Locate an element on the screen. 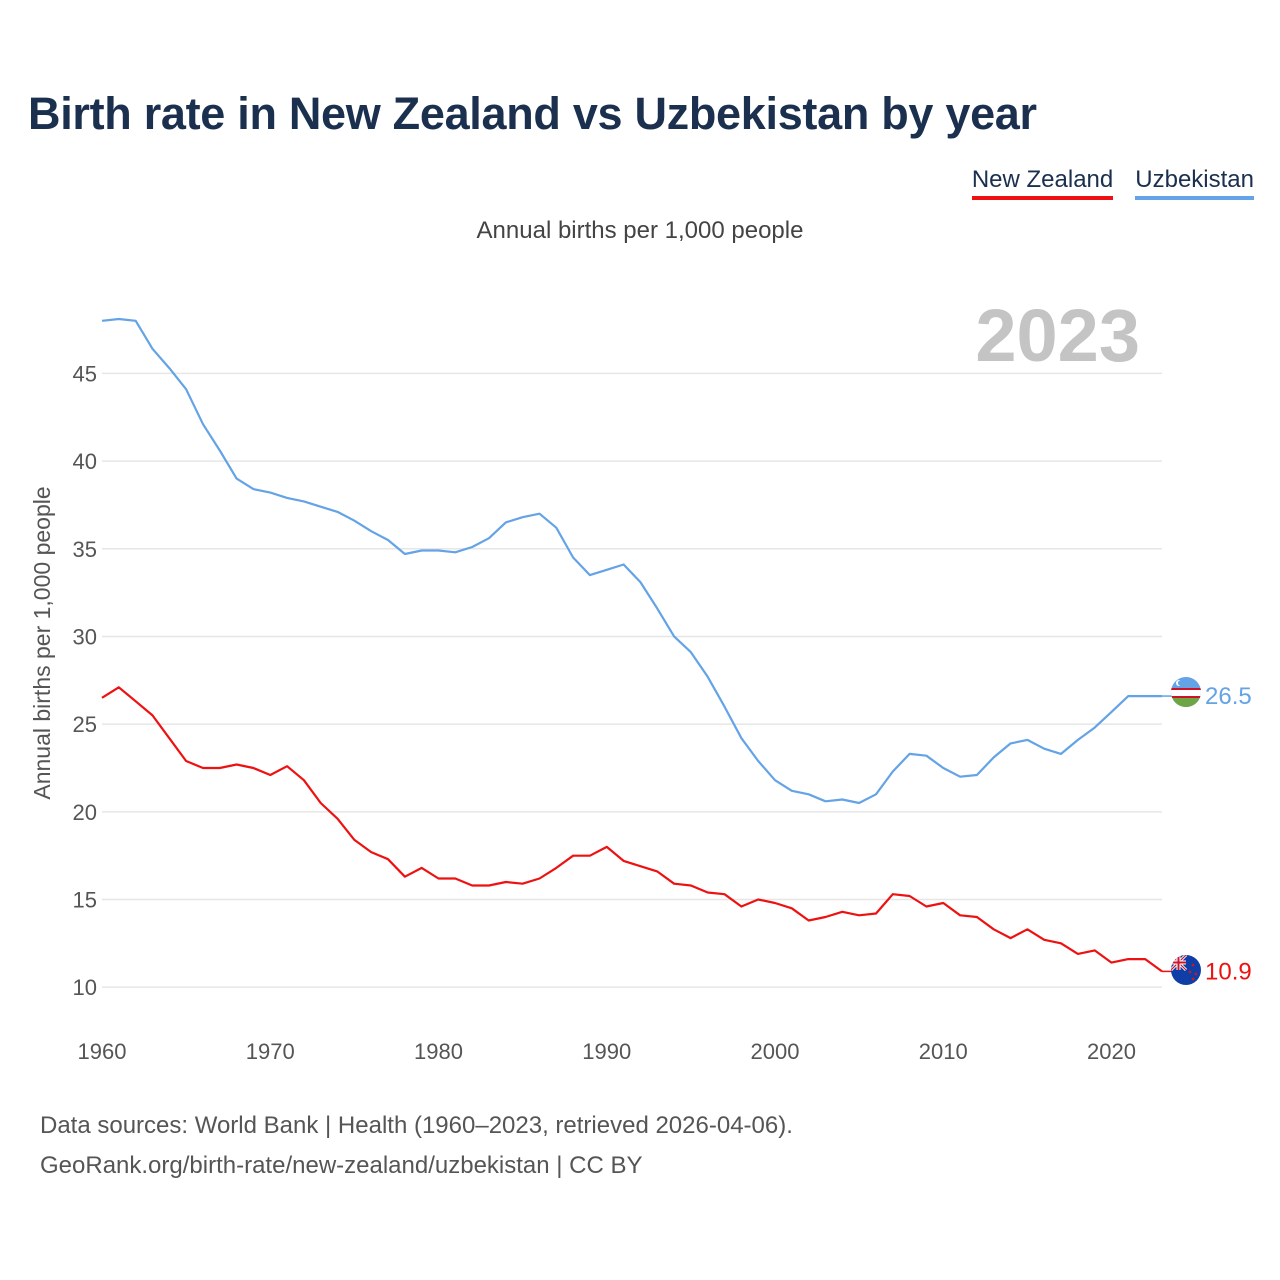  x-tick-label: 1970 is located at coordinates (270, 1051).